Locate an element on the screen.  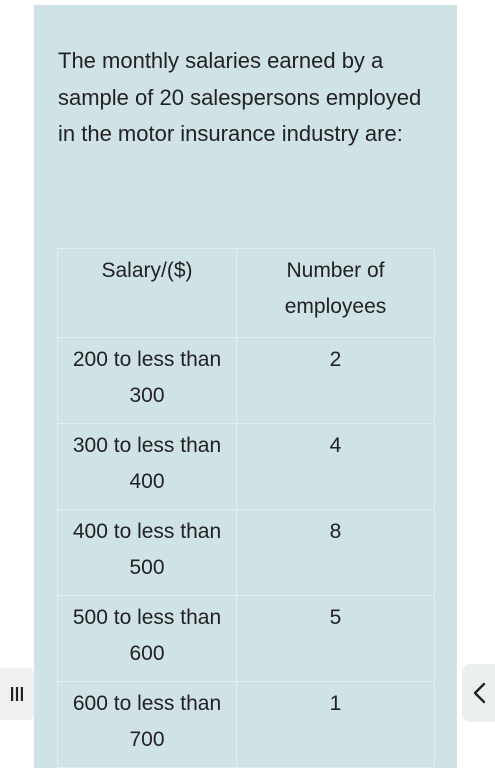
table-row: 400 to less than 500 8 is located at coordinates (246, 552).